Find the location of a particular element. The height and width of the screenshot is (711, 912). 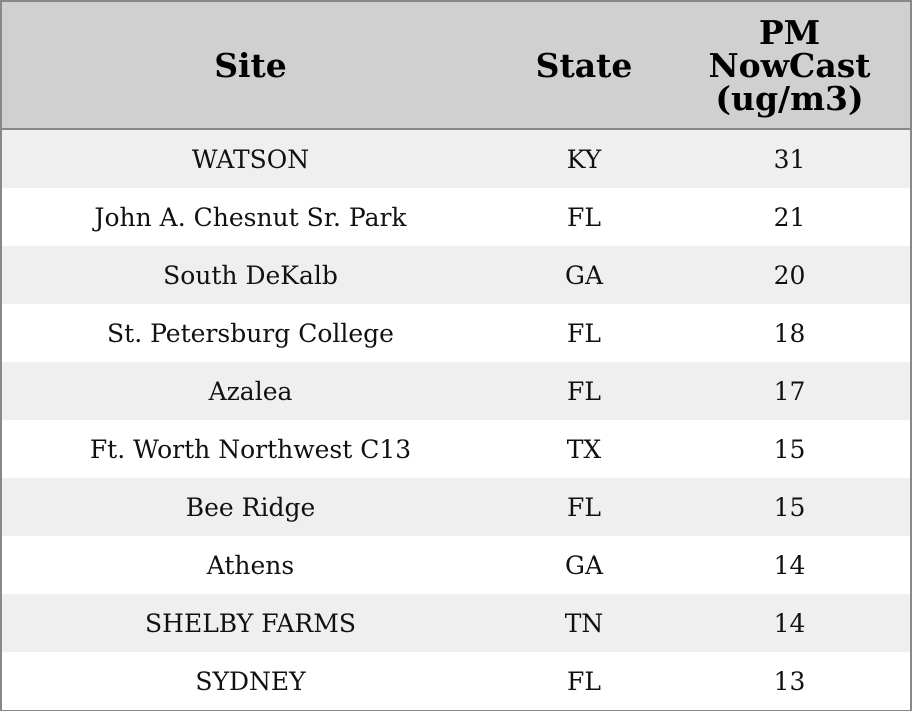

table-row: SHELBY FARMS TN 14 is located at coordinates (456, 623).